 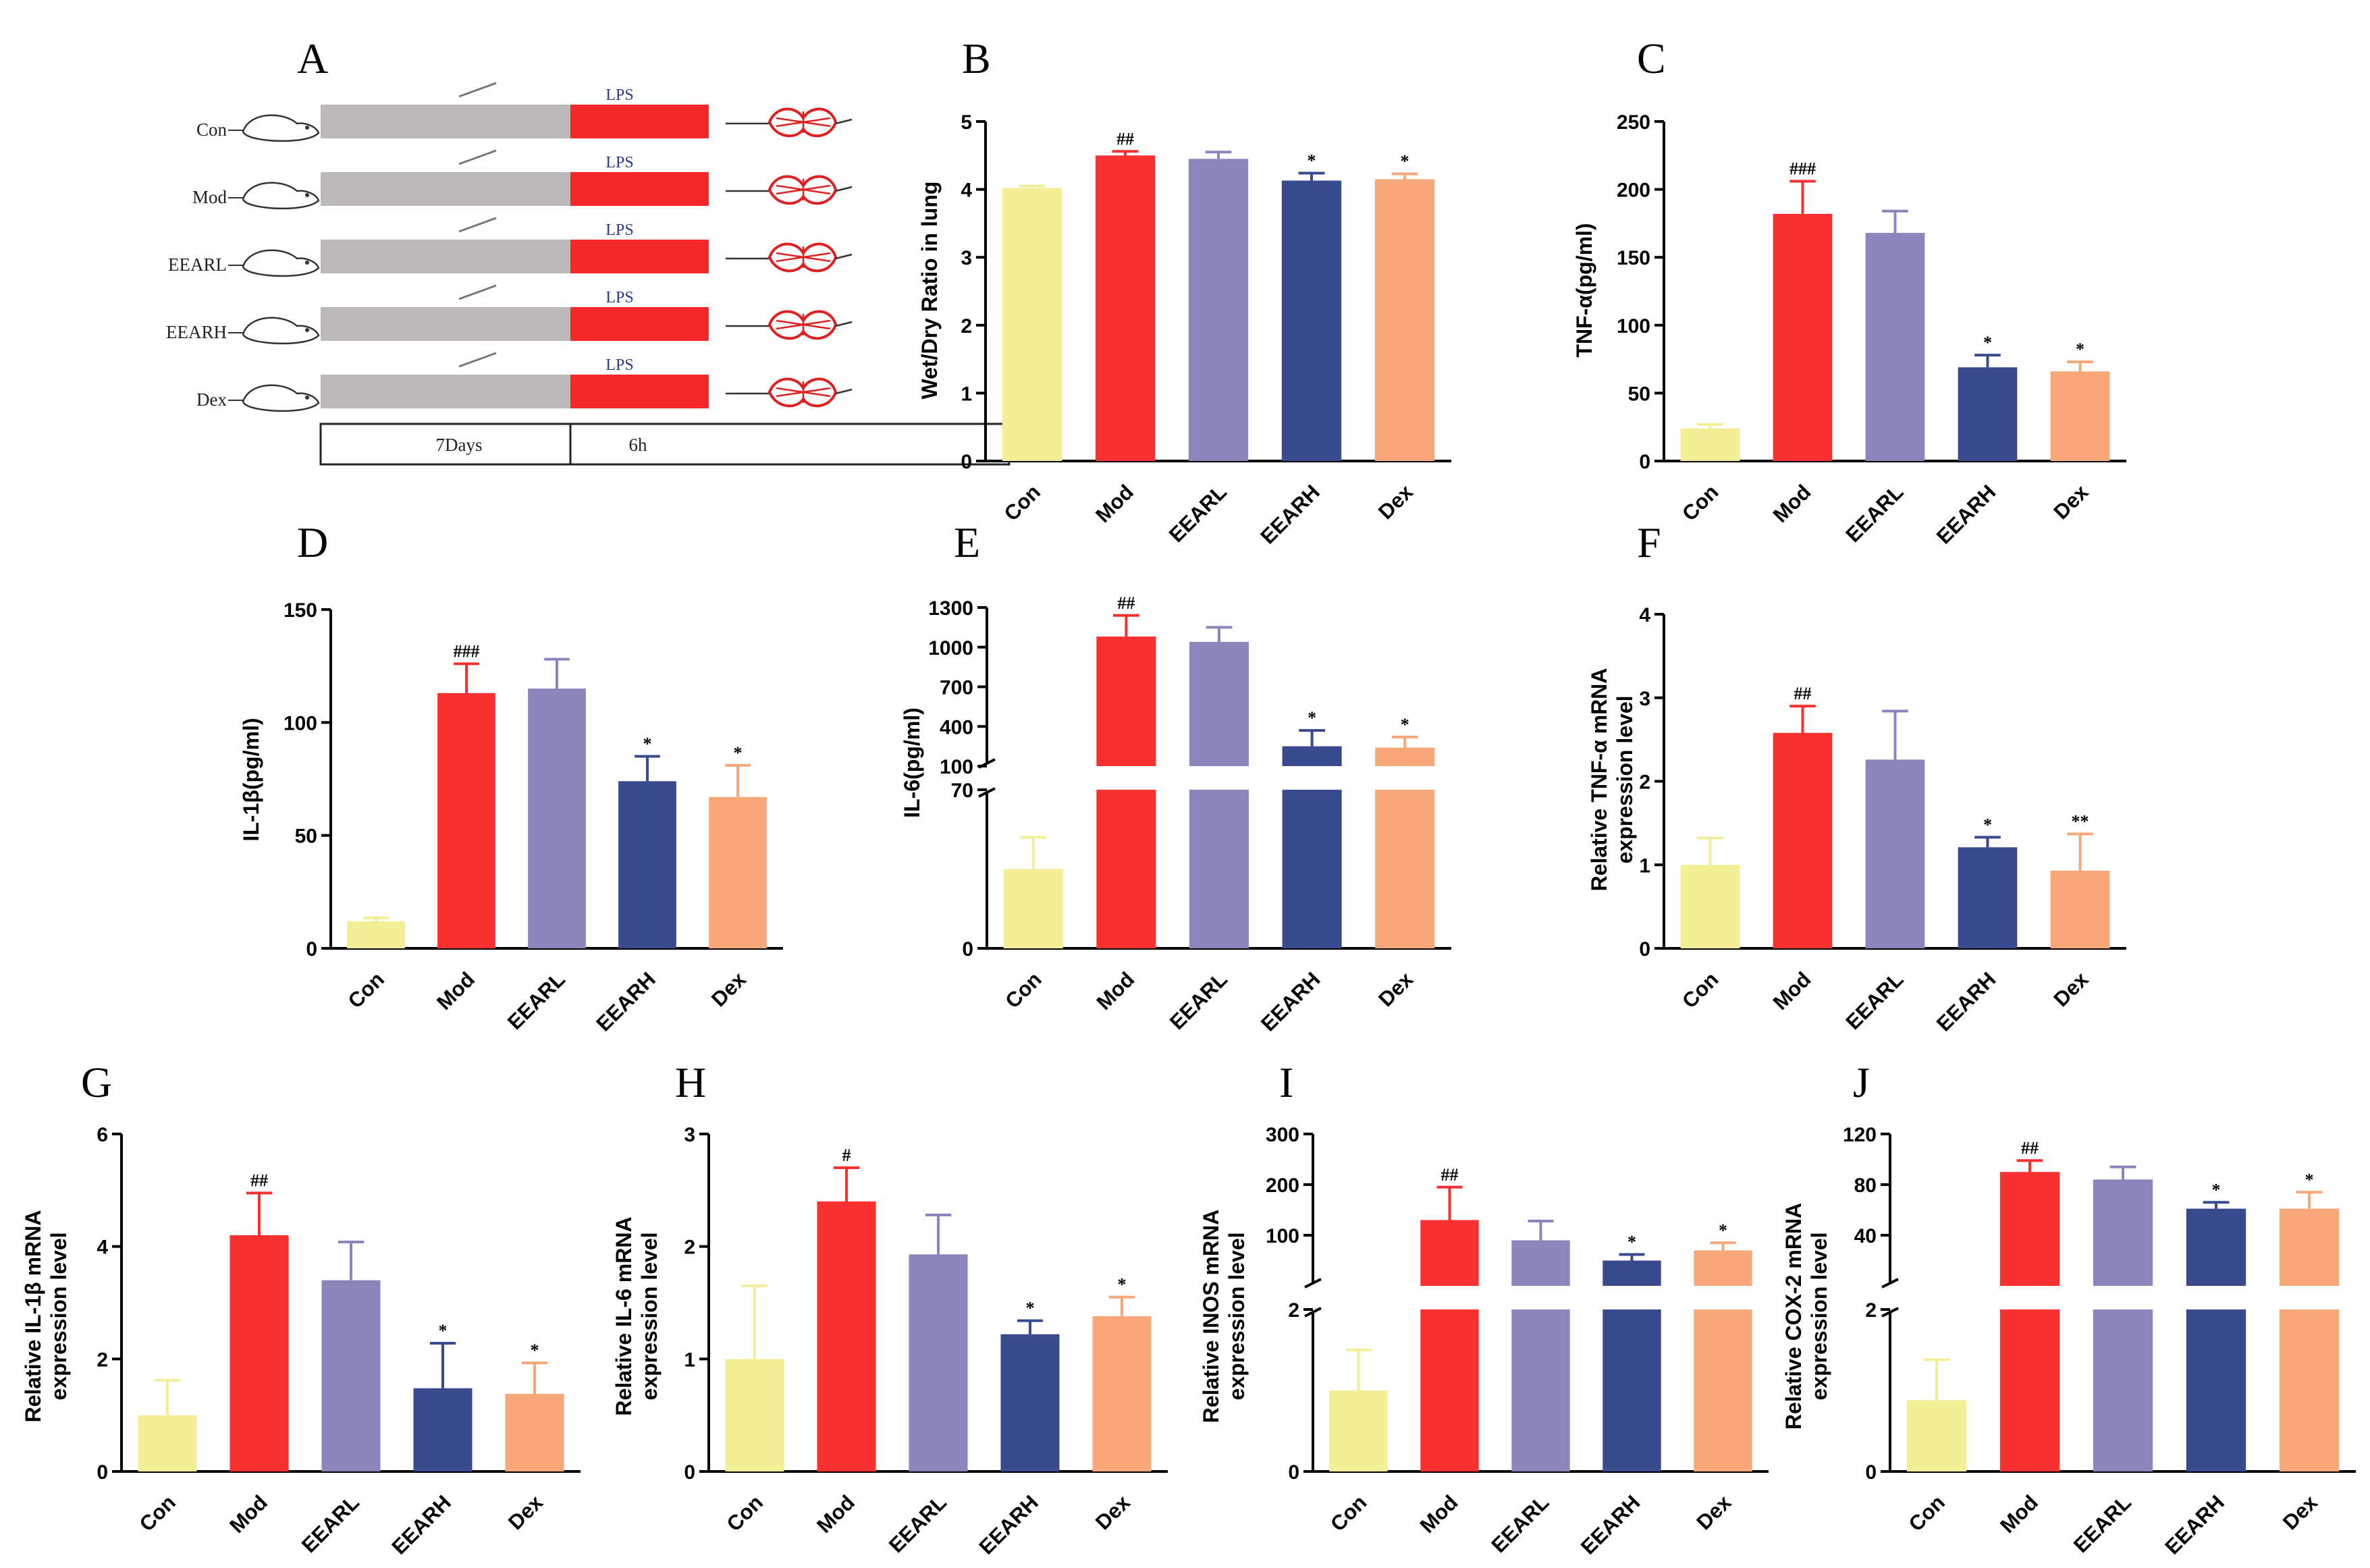 I want to click on mouse-eye-icon, so click(x=307, y=195).